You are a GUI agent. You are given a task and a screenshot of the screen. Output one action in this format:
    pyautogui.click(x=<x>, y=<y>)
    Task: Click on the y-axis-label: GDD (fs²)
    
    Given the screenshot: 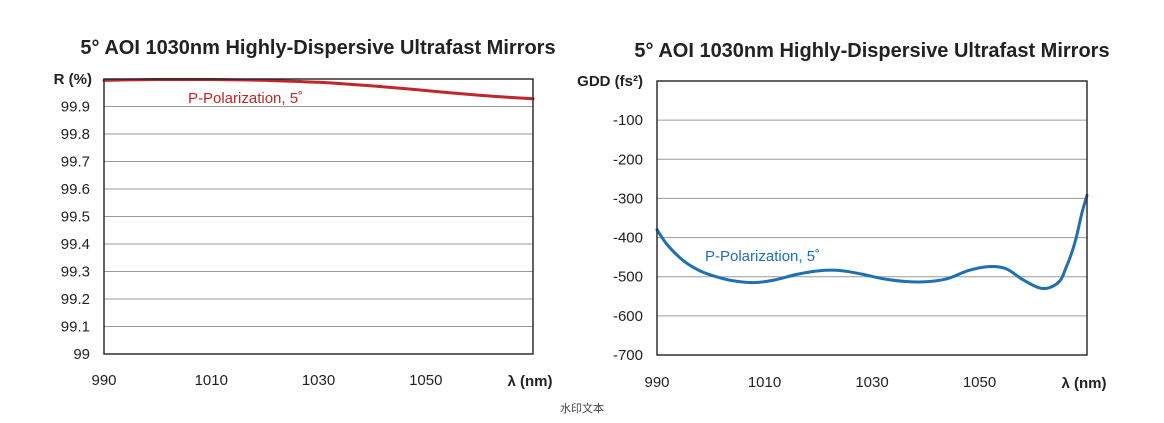 What is the action you would take?
    pyautogui.click(x=610, y=81)
    